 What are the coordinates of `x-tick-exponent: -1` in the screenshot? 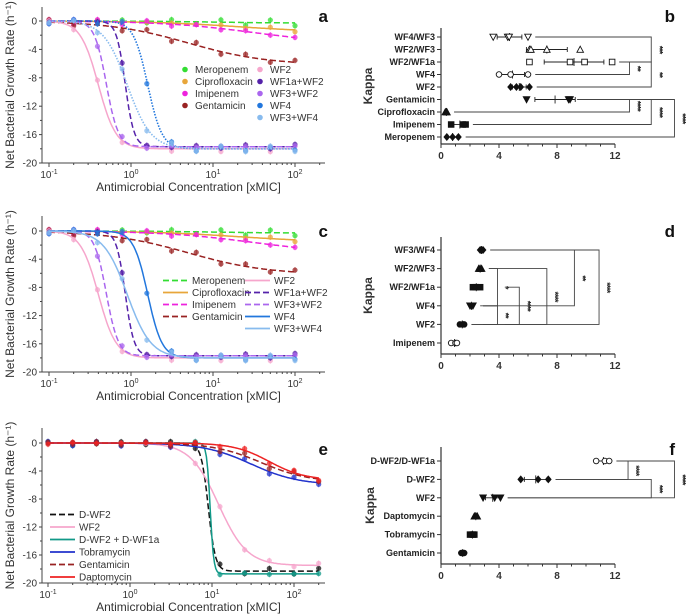 It's located at (54, 172).